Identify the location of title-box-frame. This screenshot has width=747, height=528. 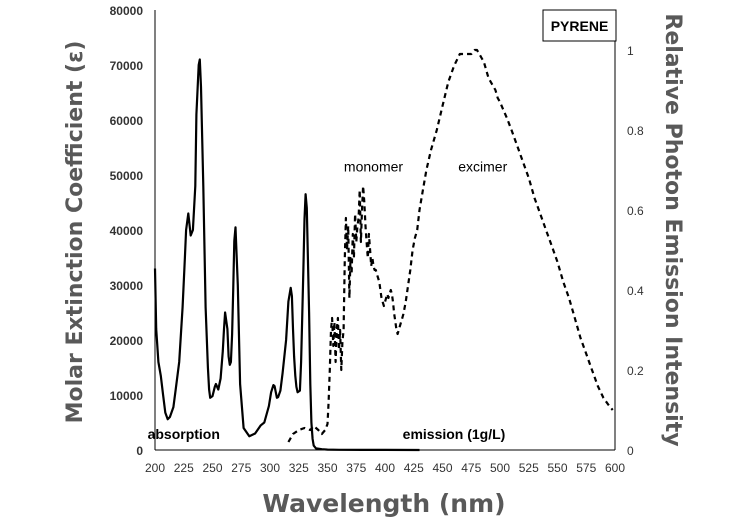
(579, 25).